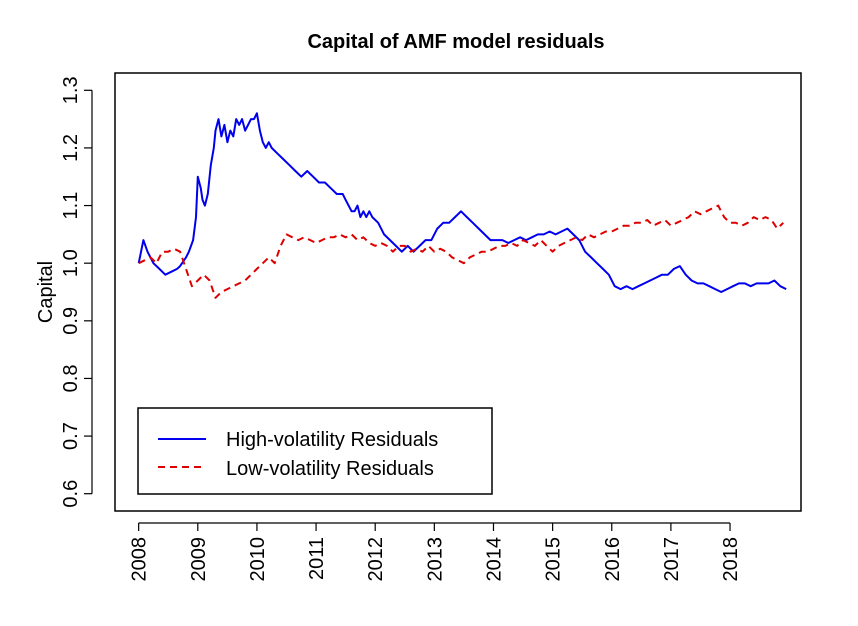 This screenshot has height=626, width=858. What do you see at coordinates (731, 559) in the screenshot?
I see `x-tick-label: 2018` at bounding box center [731, 559].